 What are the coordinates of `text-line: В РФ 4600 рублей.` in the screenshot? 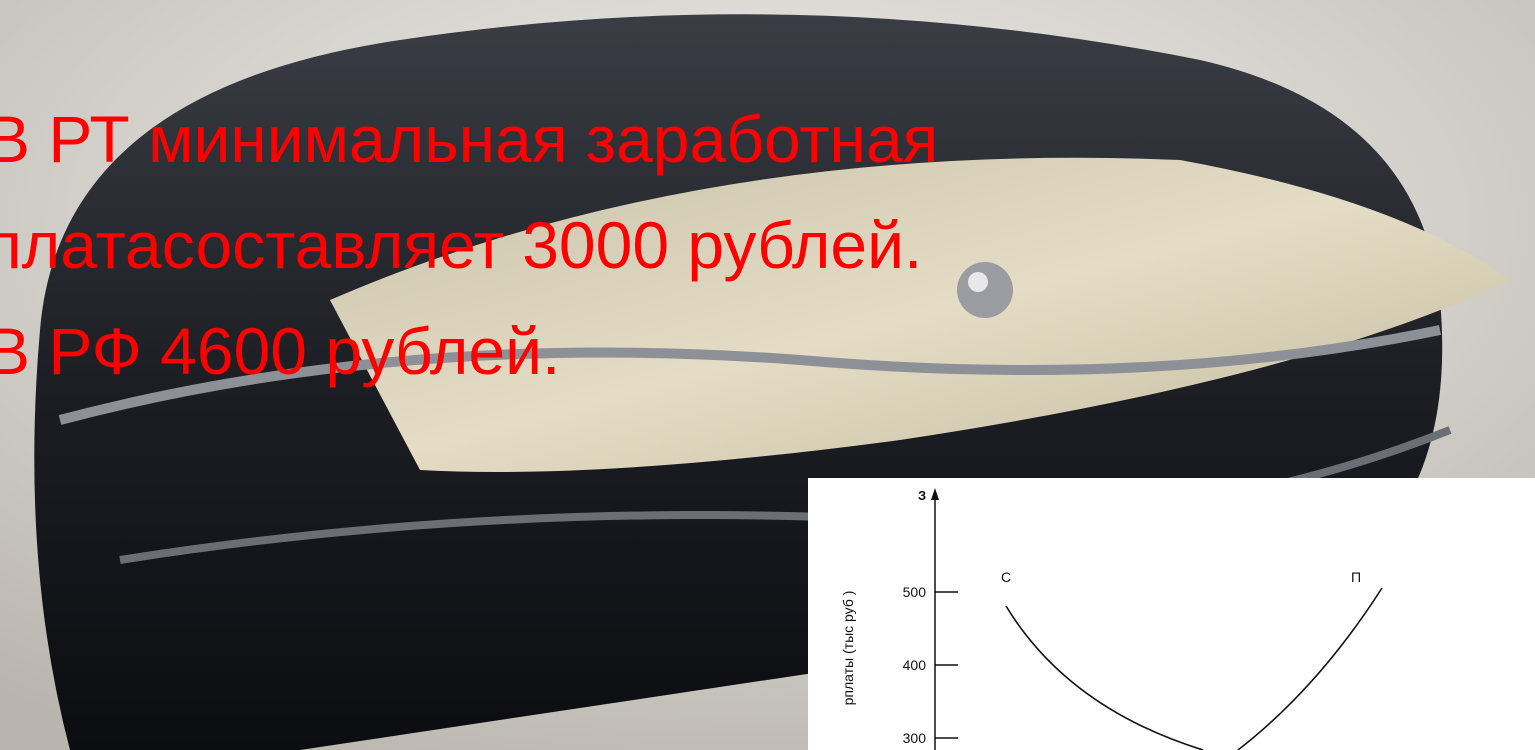 It's located at (280, 351).